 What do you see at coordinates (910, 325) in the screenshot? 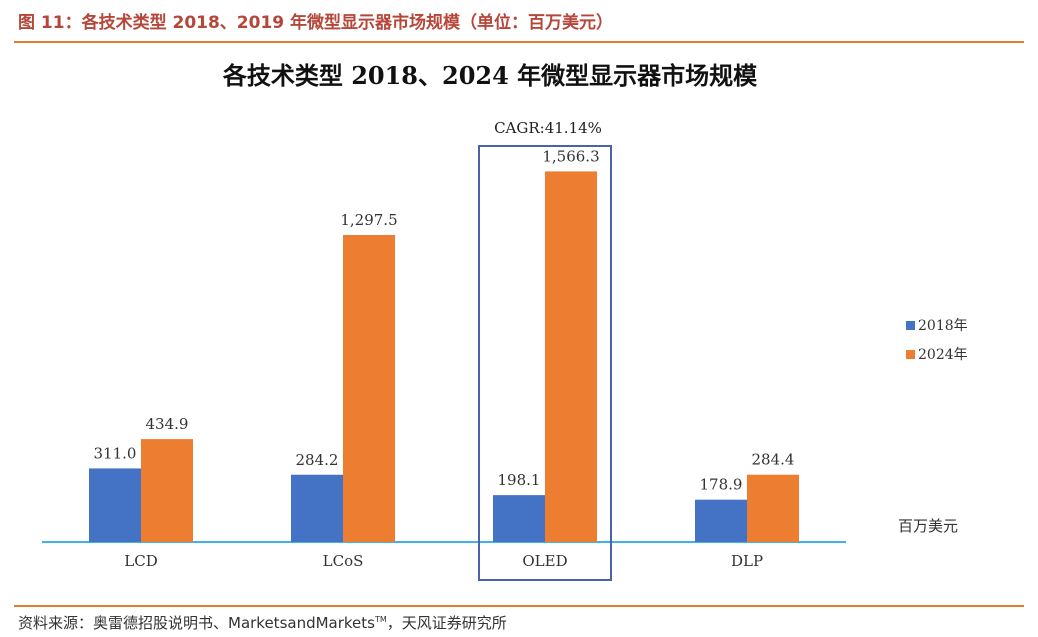
I see `legend-swatch-2018` at bounding box center [910, 325].